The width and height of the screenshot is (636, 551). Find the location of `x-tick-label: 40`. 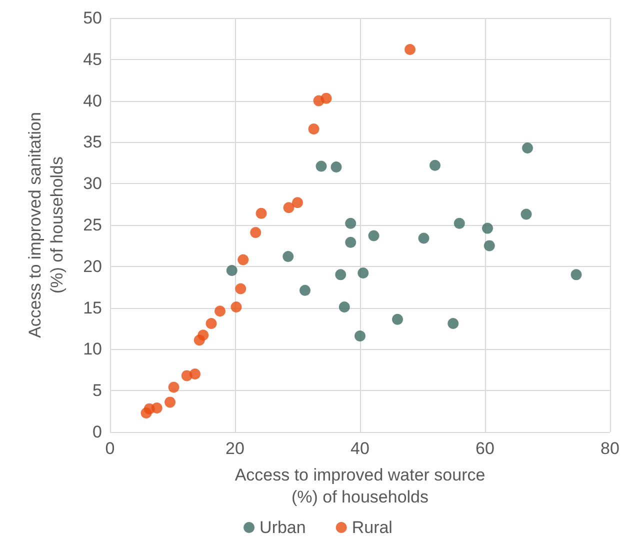

x-tick-label: 40 is located at coordinates (360, 448).